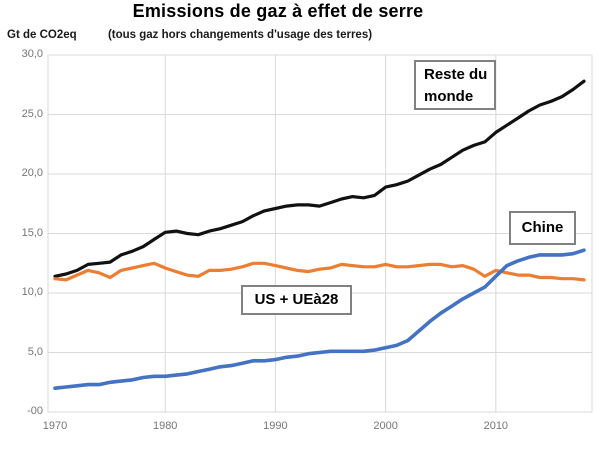  What do you see at coordinates (32, 292) in the screenshot?
I see `y-tick-label: 10,0` at bounding box center [32, 292].